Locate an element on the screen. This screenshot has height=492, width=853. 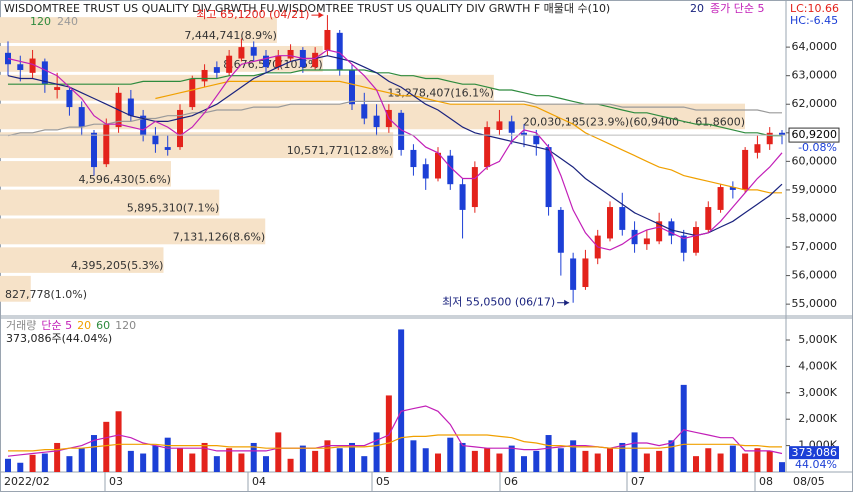
profile-label: 5,895,310(7.1%) is located at coordinates (173, 208).